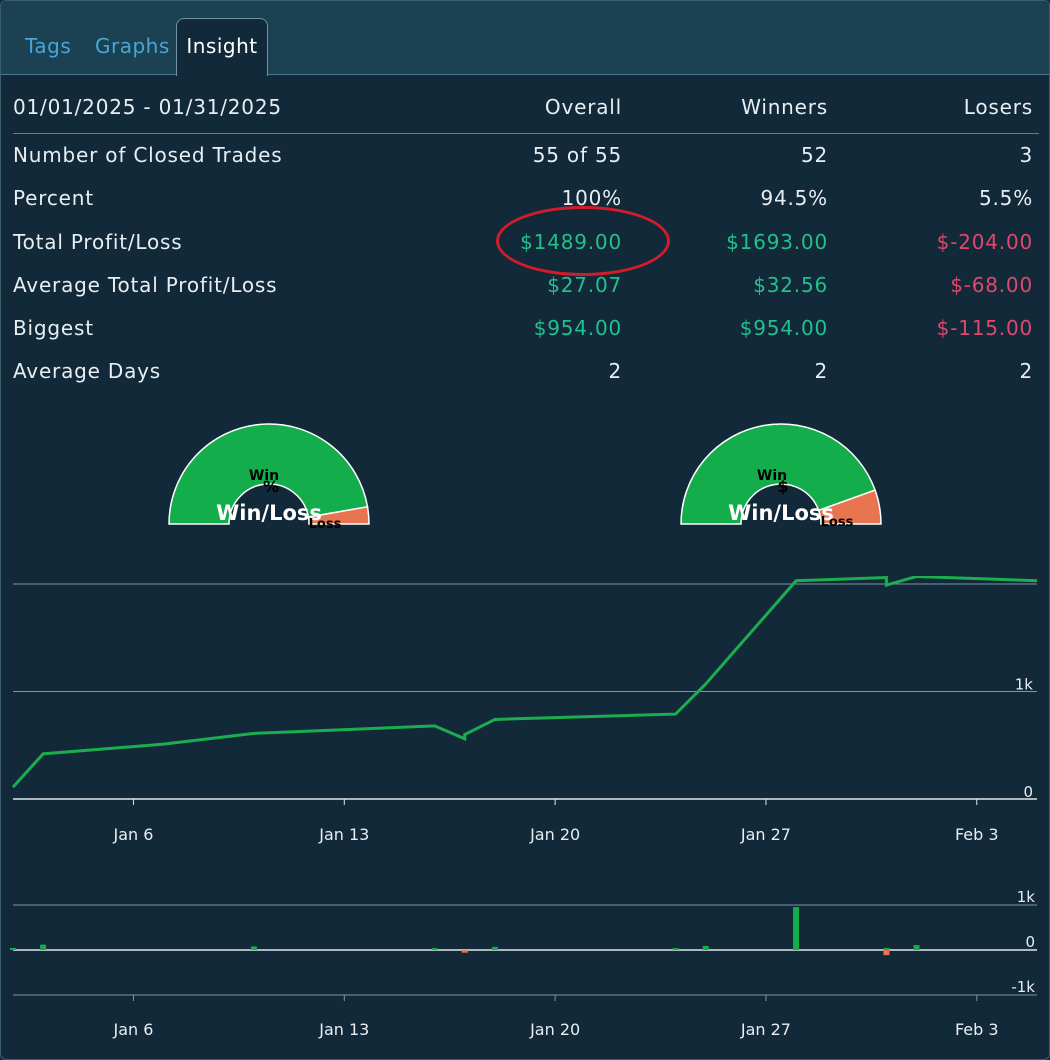 This screenshot has height=1060, width=1050. What do you see at coordinates (1026, 371) in the screenshot?
I see `losers-value: 2` at bounding box center [1026, 371].